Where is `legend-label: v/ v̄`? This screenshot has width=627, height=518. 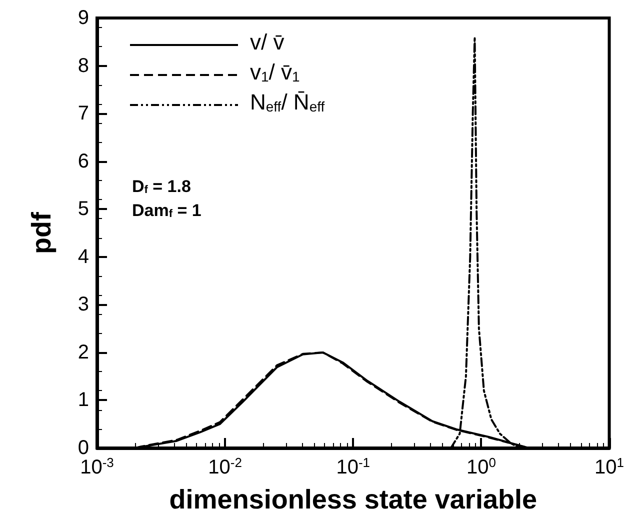 legend-label: v/ v̄ is located at coordinates (267, 42).